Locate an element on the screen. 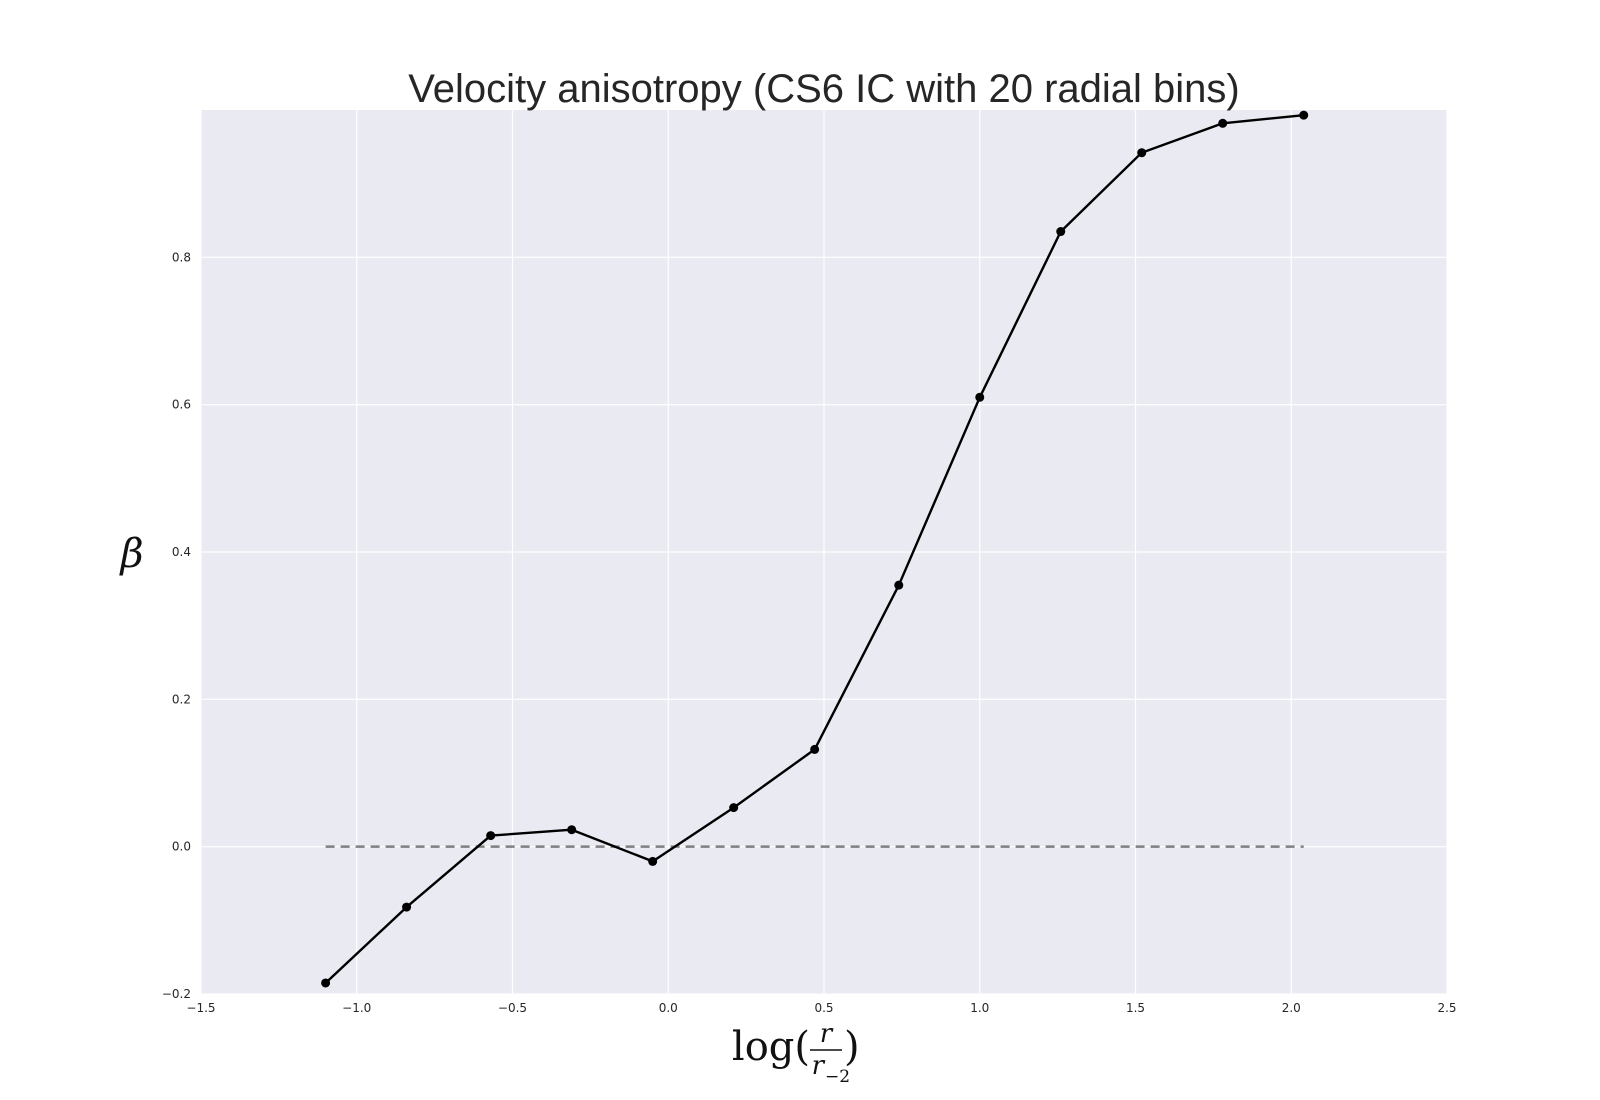  x-tick-label-8: 2.5 is located at coordinates (1446, 1008).